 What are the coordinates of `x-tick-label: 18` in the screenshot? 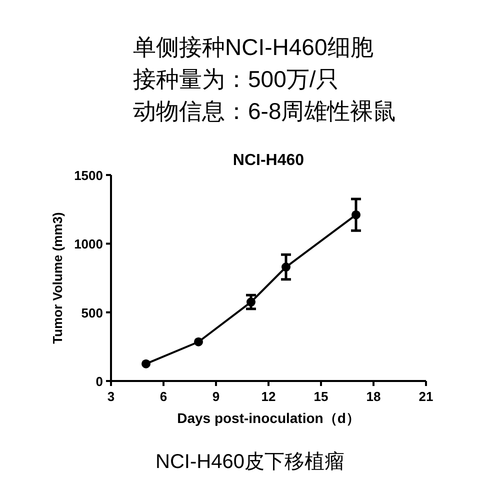 It's located at (373, 396).